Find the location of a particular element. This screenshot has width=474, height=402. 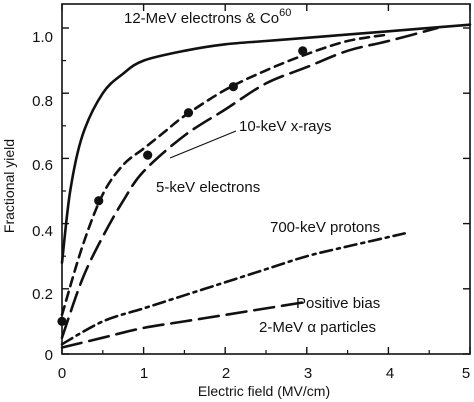

x-tick-label: 0 is located at coordinates (62, 373).